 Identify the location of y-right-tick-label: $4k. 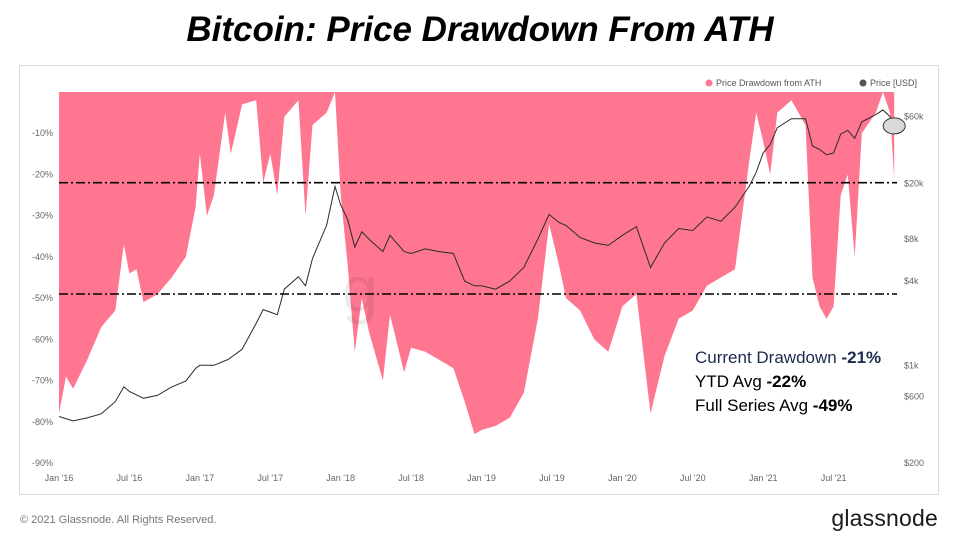
(911, 281).